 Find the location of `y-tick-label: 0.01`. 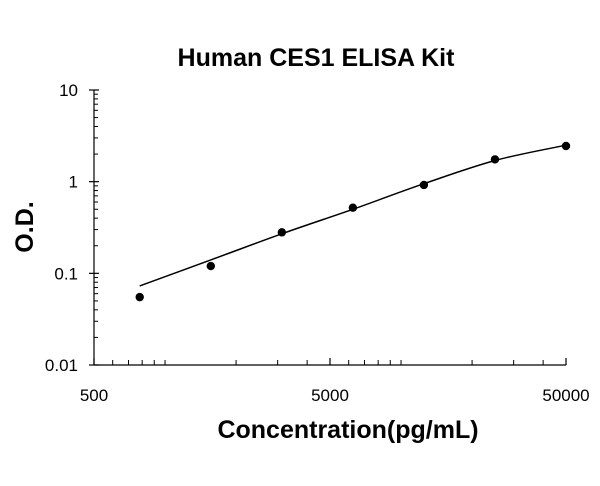

y-tick-label: 0.01 is located at coordinates (61, 365).